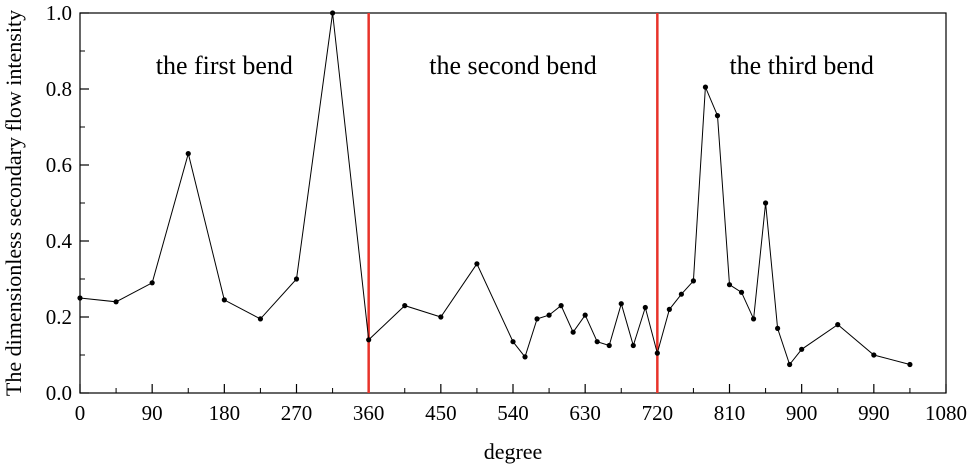 The height and width of the screenshot is (470, 980). What do you see at coordinates (59, 317) in the screenshot?
I see `y-tick-label: 0.2` at bounding box center [59, 317].